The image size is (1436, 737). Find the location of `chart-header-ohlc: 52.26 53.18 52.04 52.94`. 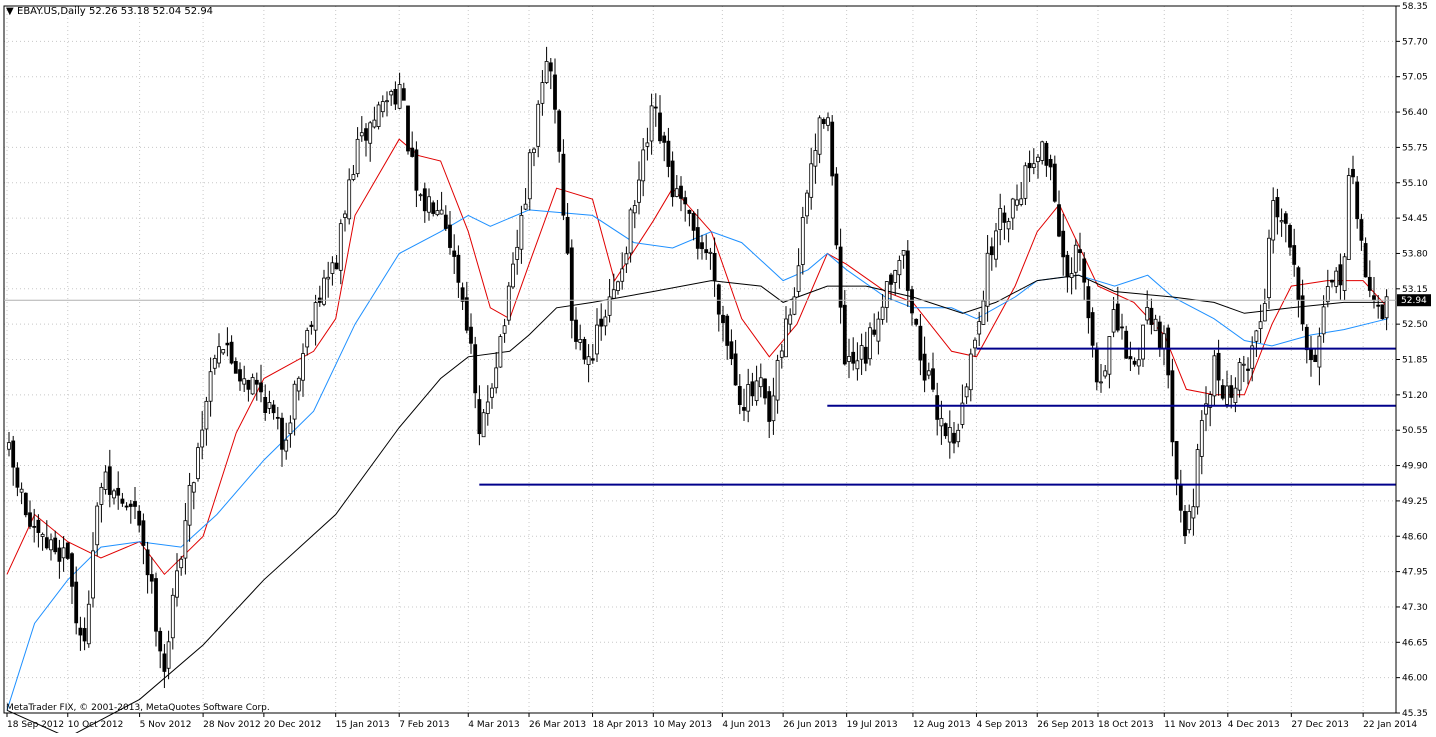

chart-header-ohlc: 52.26 53.18 52.04 52.94 is located at coordinates (151, 11).